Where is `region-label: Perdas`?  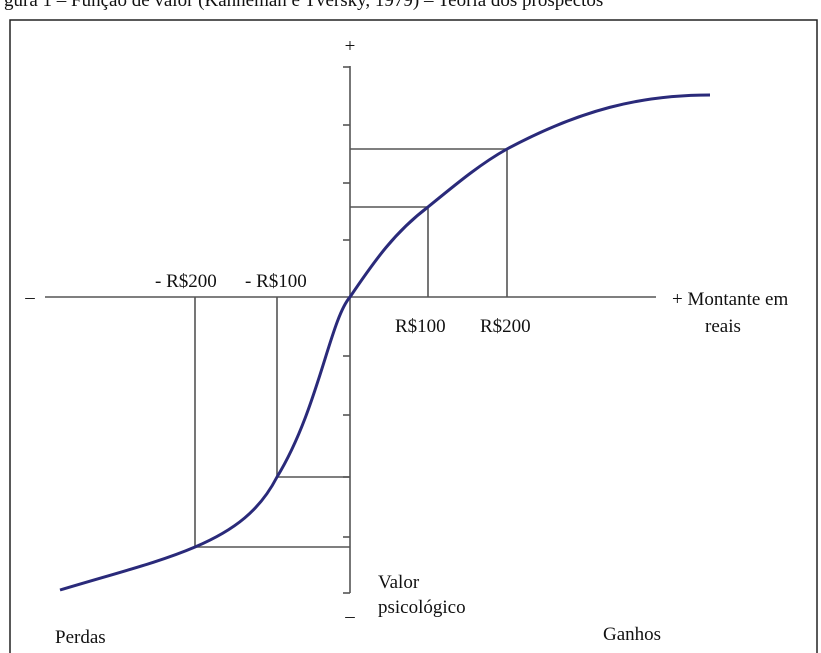
region-label: Perdas is located at coordinates (80, 637).